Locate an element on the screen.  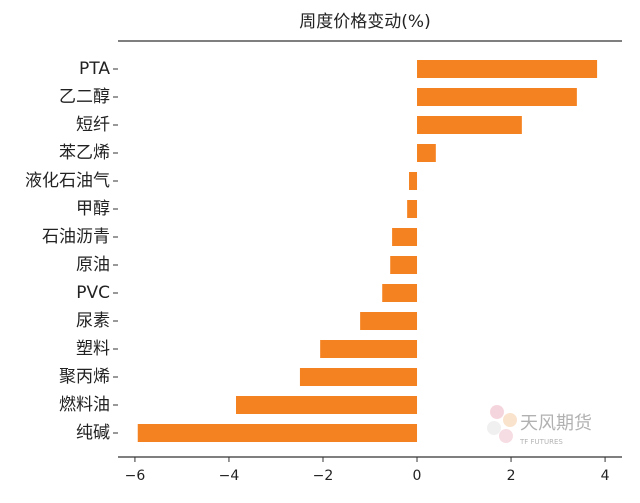
y-tick-label: PTA is located at coordinates (94, 69).